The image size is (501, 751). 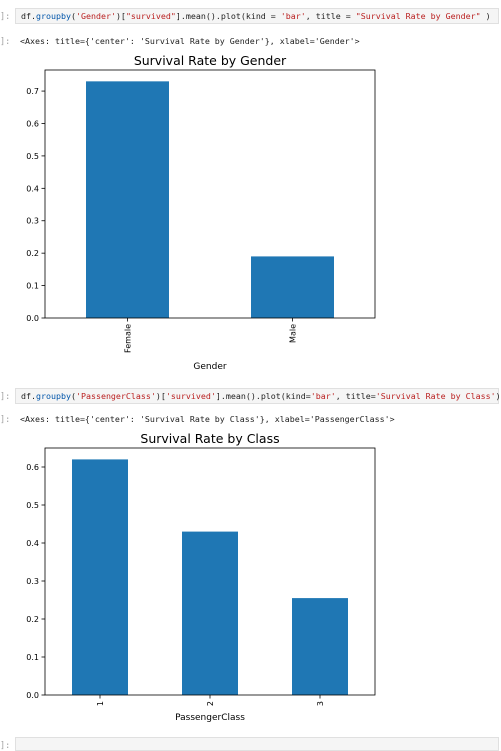 I want to click on x-tick-label: 1, so click(x=100, y=703).